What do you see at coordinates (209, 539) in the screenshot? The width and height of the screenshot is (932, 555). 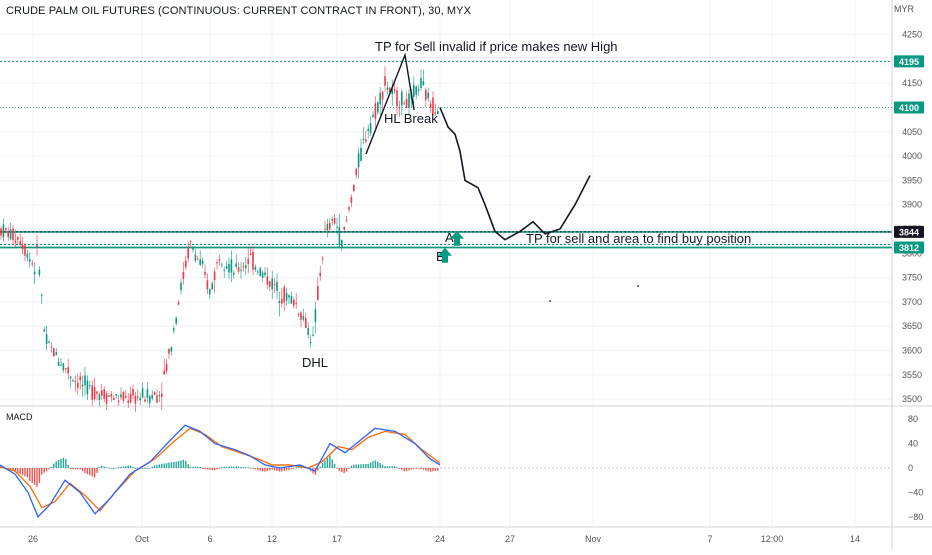 I see `time-axis-label: 6` at bounding box center [209, 539].